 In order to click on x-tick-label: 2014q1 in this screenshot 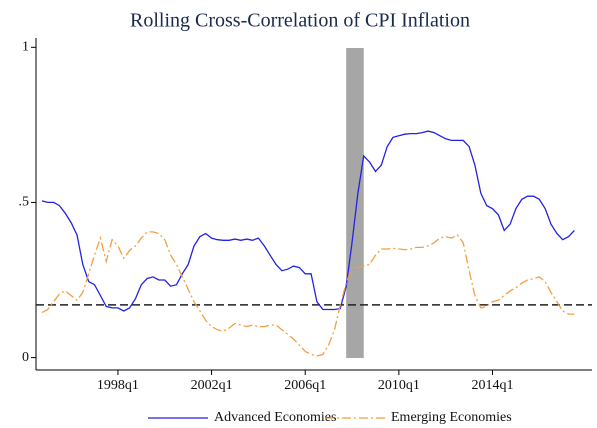, I will do `click(493, 385)`.